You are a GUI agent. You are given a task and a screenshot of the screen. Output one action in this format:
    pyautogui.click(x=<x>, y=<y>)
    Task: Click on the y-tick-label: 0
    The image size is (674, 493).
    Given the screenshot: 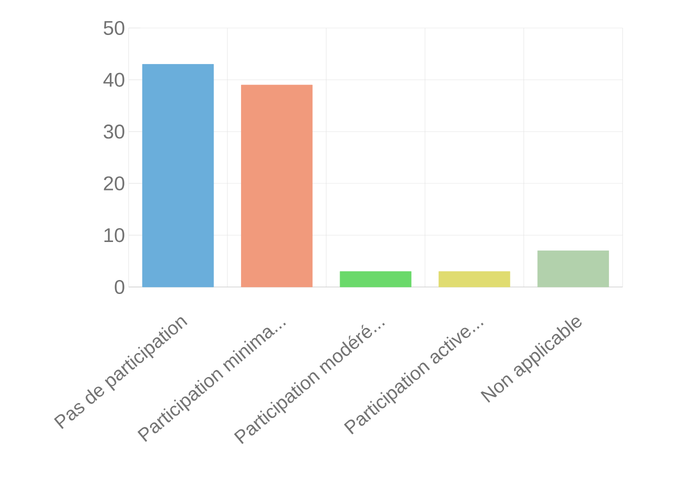 What is the action you would take?
    pyautogui.click(x=119, y=287)
    